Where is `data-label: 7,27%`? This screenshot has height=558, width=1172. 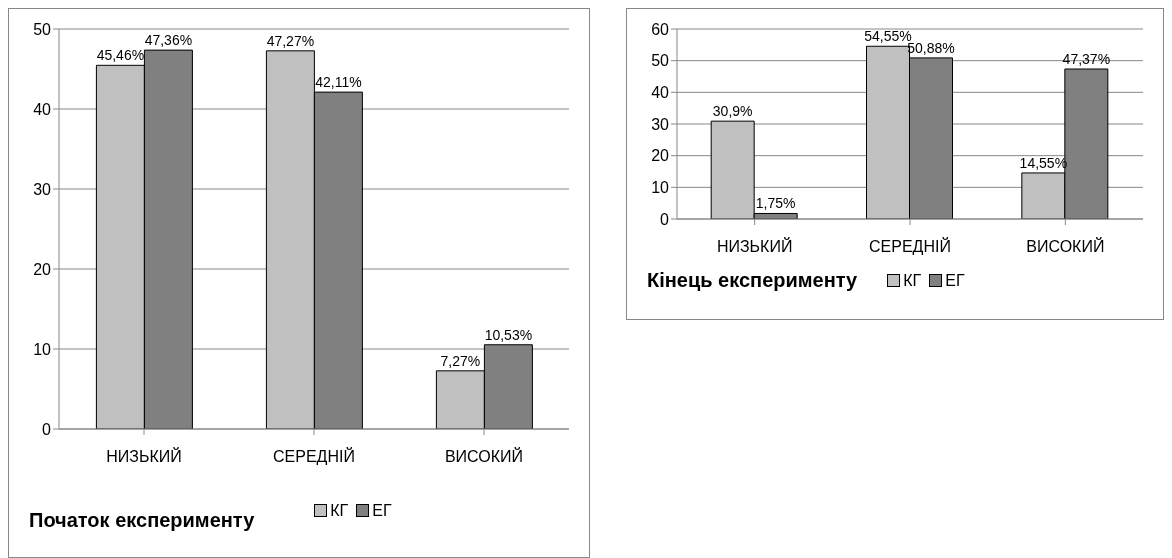
data-label: 7,27% is located at coordinates (460, 360).